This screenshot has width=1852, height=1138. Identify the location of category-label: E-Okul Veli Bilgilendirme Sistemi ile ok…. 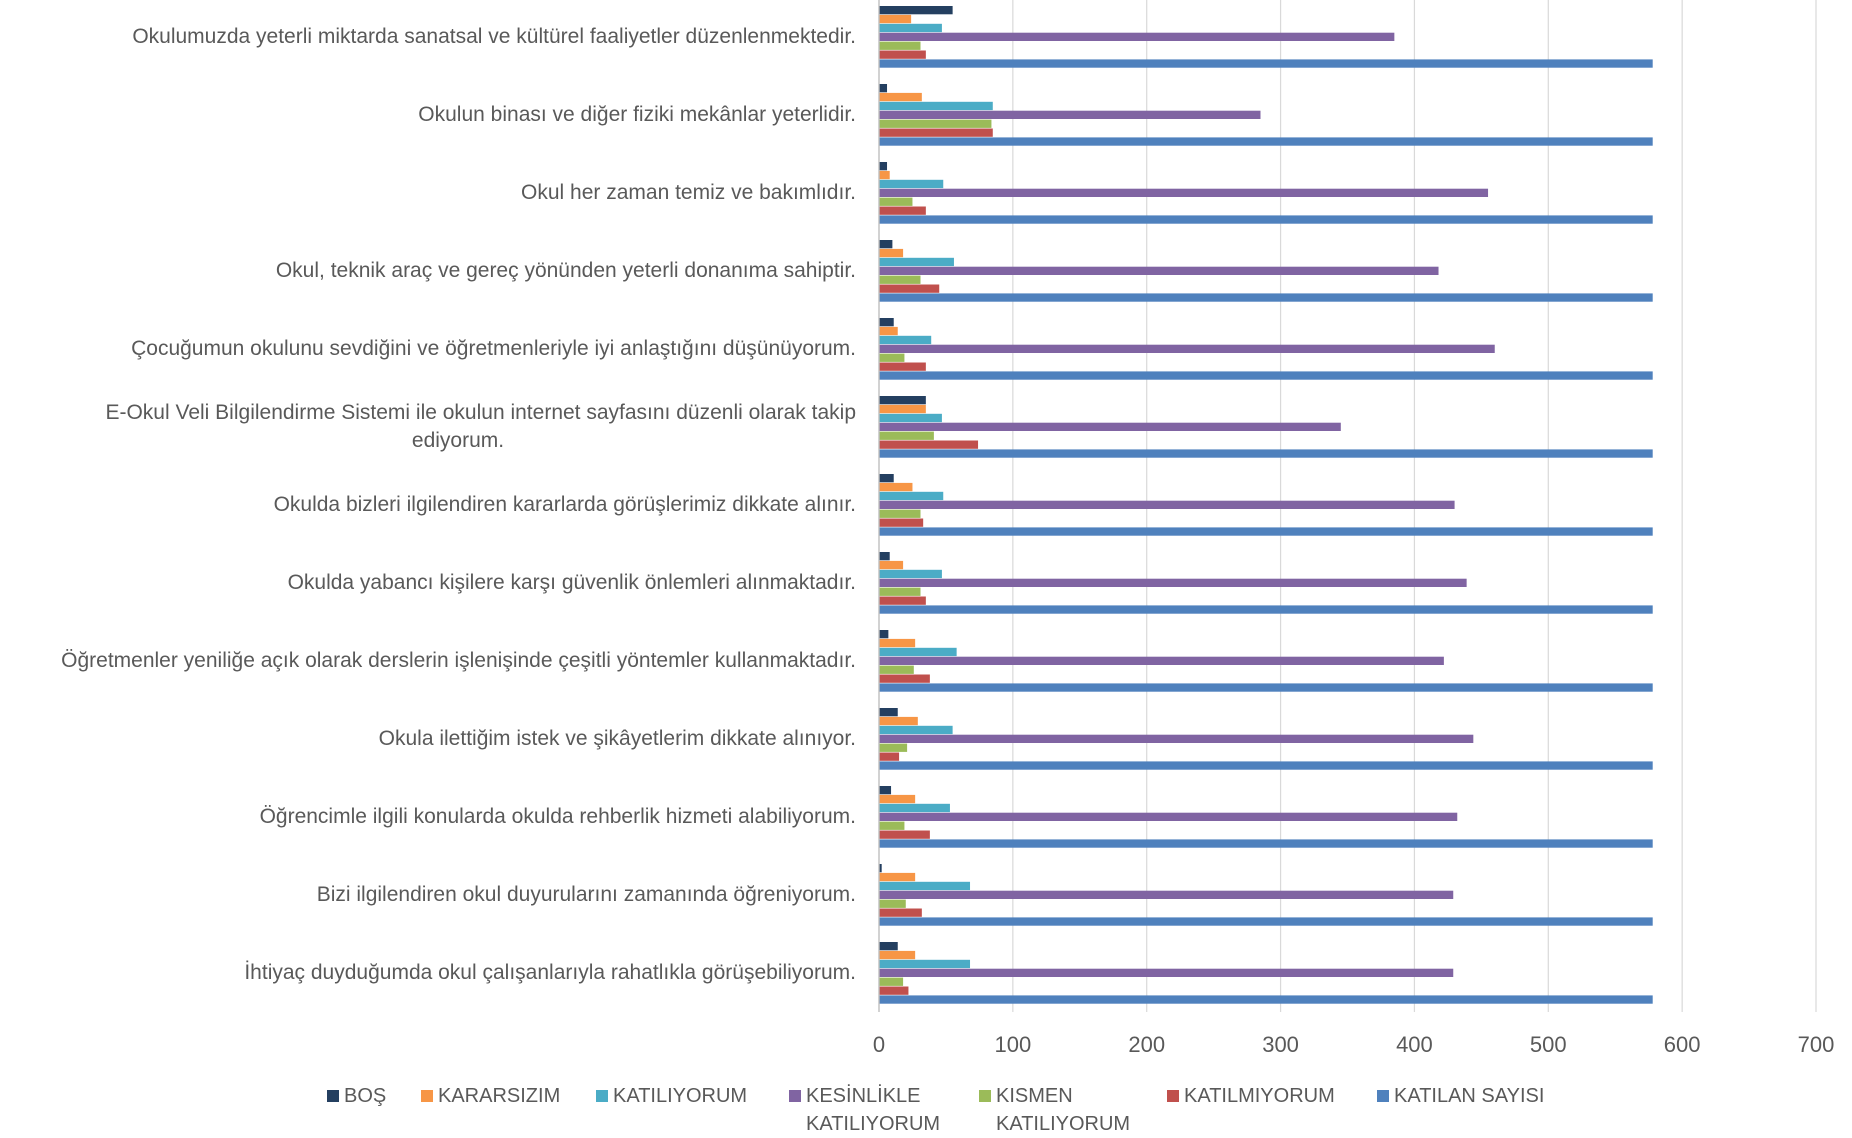
(480, 412).